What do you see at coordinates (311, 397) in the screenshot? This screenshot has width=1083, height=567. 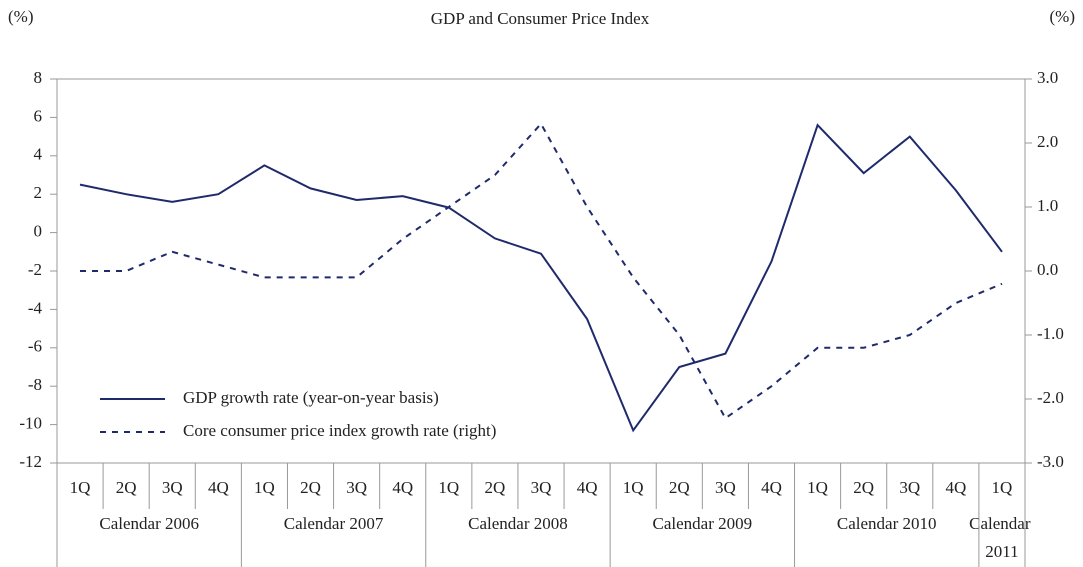 I see `legend-label: GDP growth rate (year-on-year basis)` at bounding box center [311, 397].